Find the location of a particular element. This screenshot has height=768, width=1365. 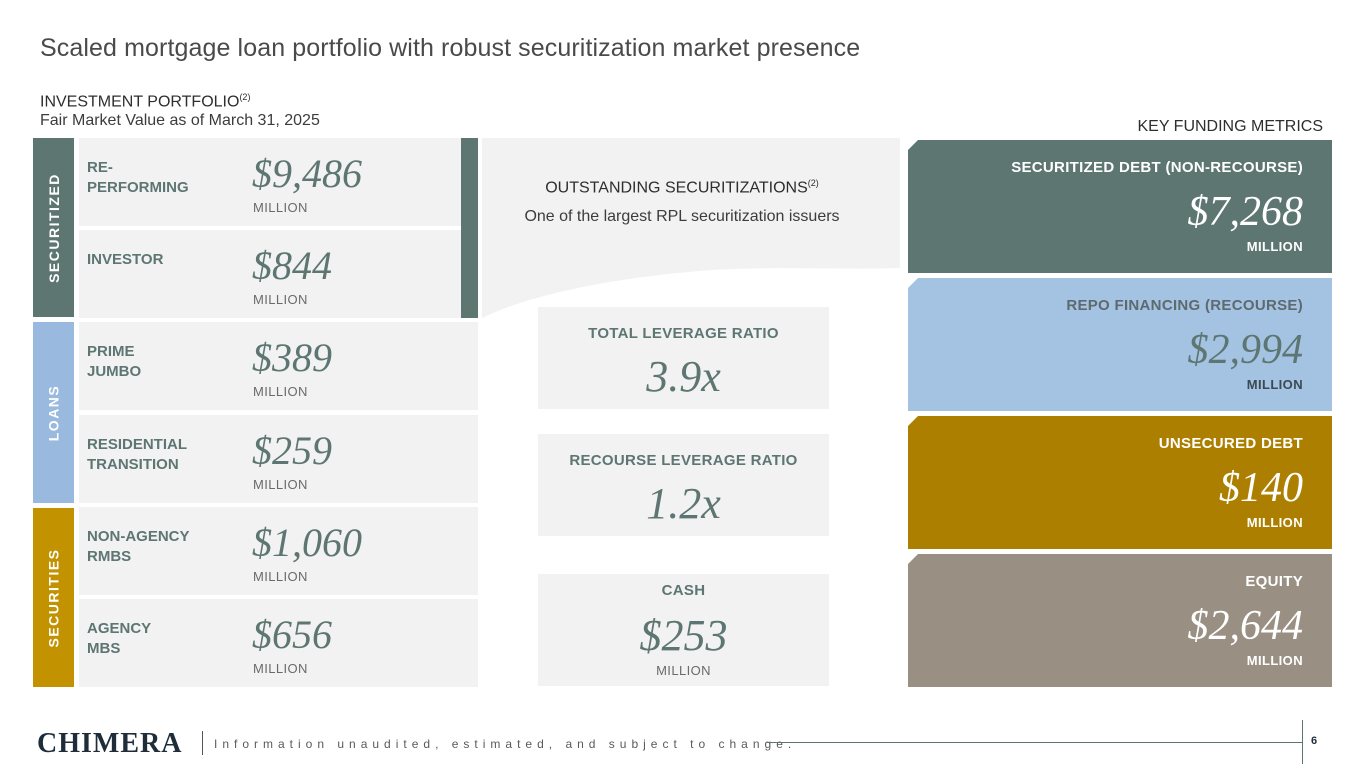

outstanding-label-text: OUTSTANDING SECURITIZATIONS is located at coordinates (676, 188).